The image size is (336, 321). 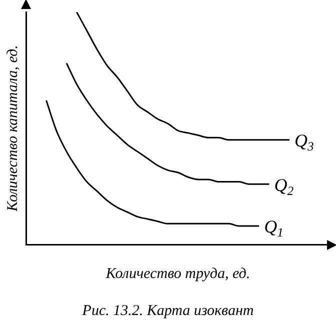 What do you see at coordinates (12, 128) in the screenshot?
I see `y-axis-title: Количество капитала, ед.` at bounding box center [12, 128].